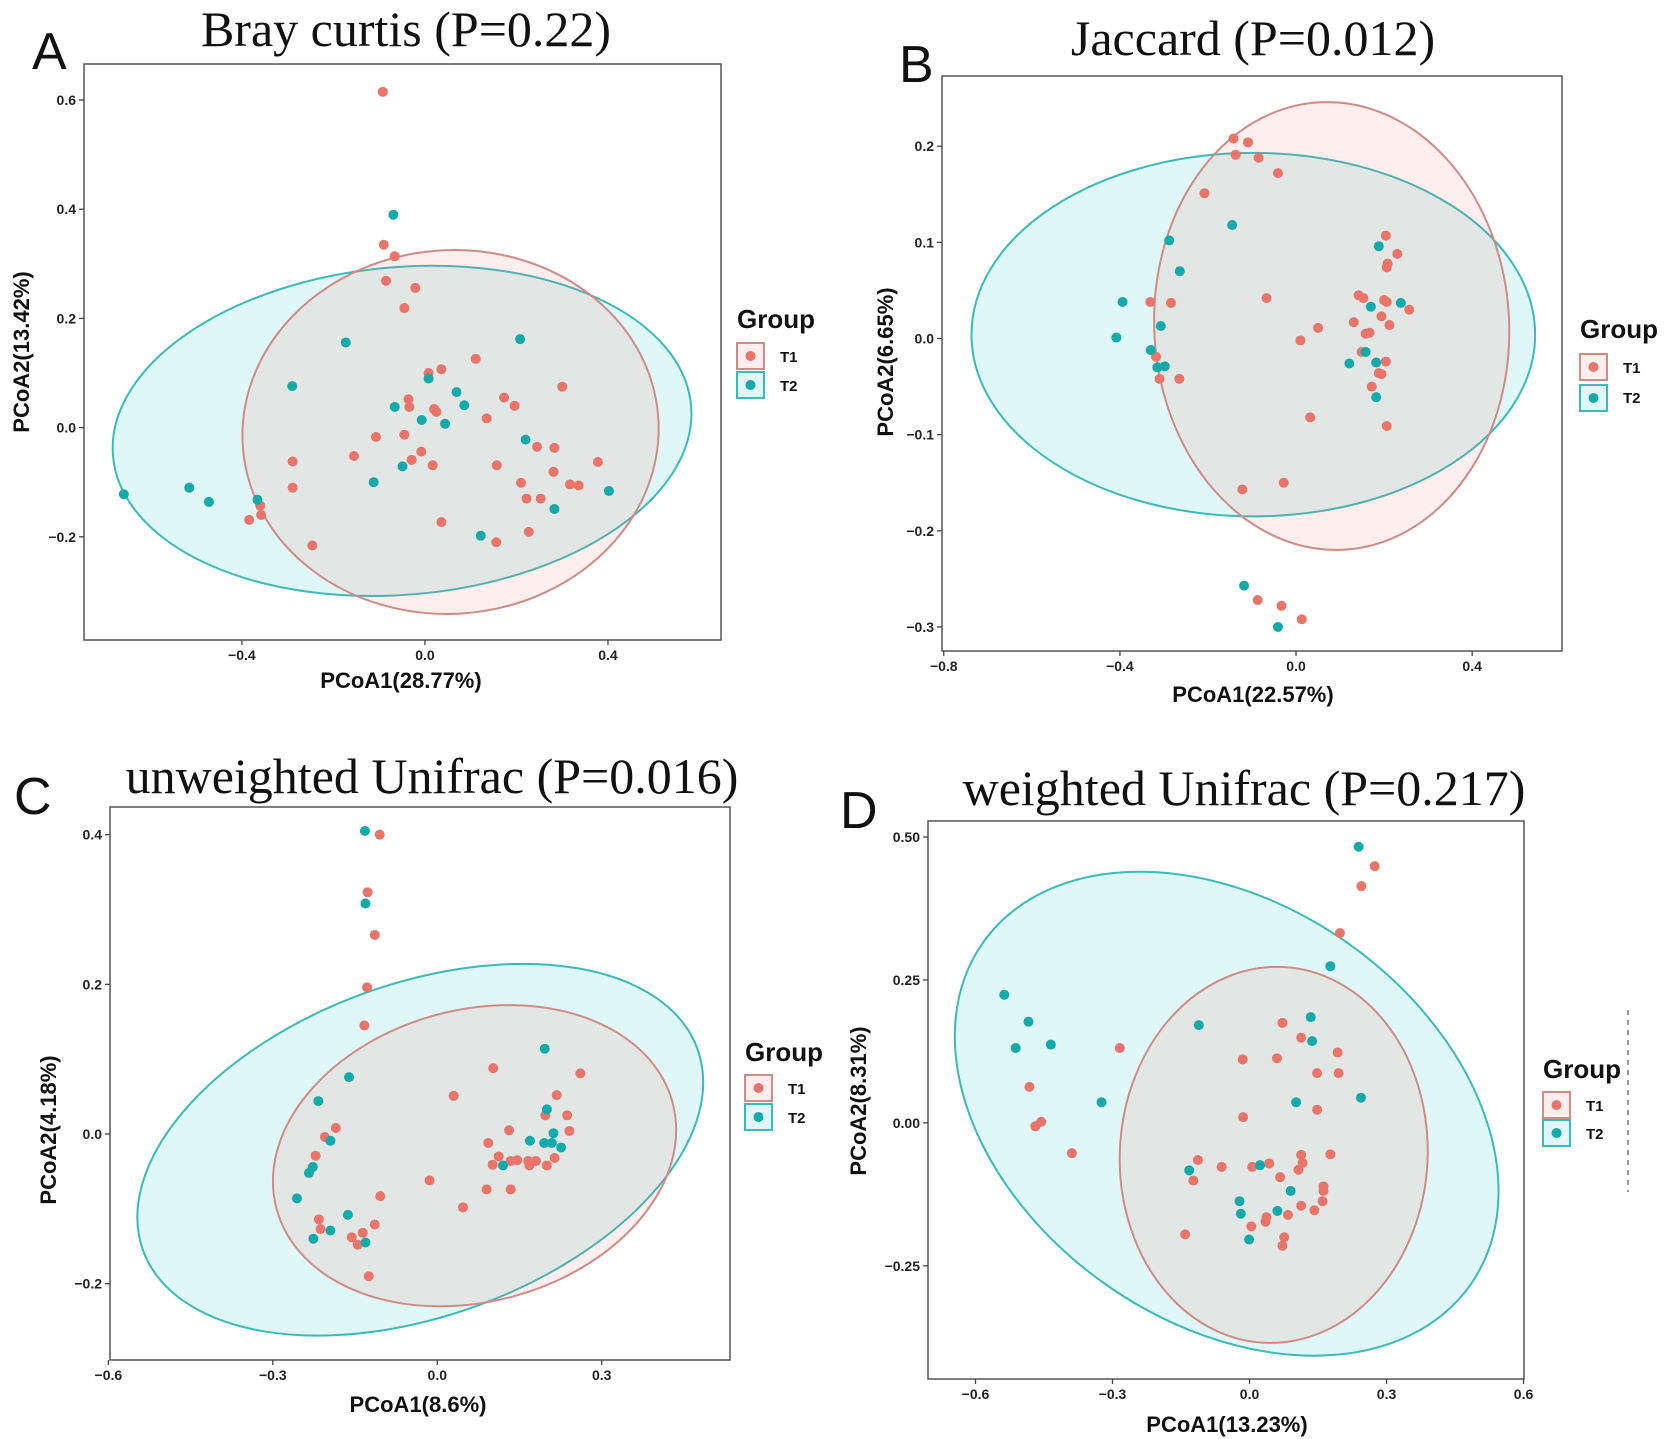 This screenshot has width=1665, height=1439. What do you see at coordinates (976, 1394) in the screenshot?
I see `x-tick-label: −0.6` at bounding box center [976, 1394].